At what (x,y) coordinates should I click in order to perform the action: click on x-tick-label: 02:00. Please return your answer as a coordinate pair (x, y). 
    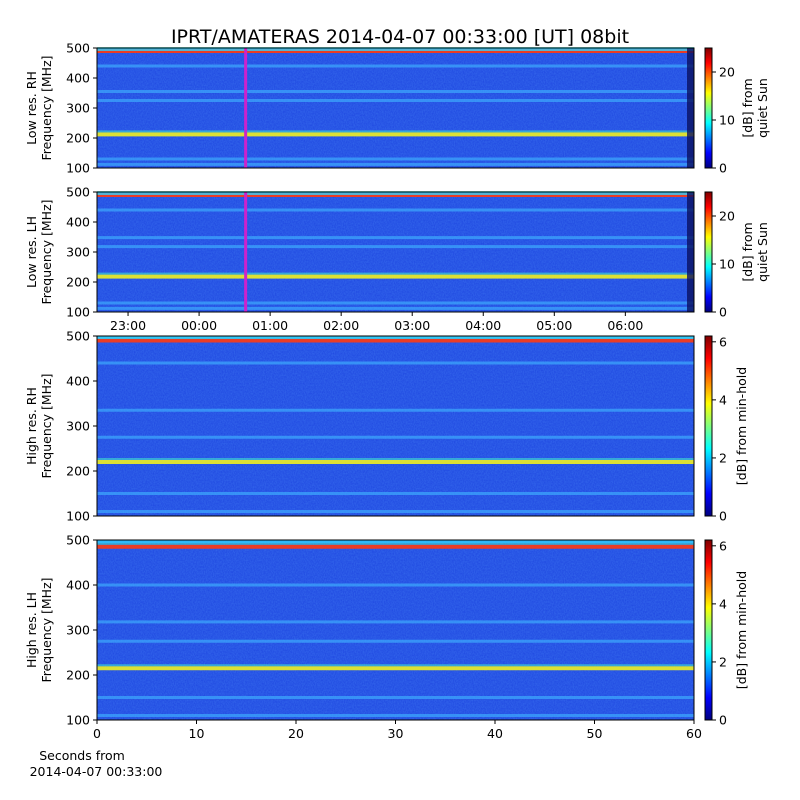
    Looking at the image, I should click on (341, 325).